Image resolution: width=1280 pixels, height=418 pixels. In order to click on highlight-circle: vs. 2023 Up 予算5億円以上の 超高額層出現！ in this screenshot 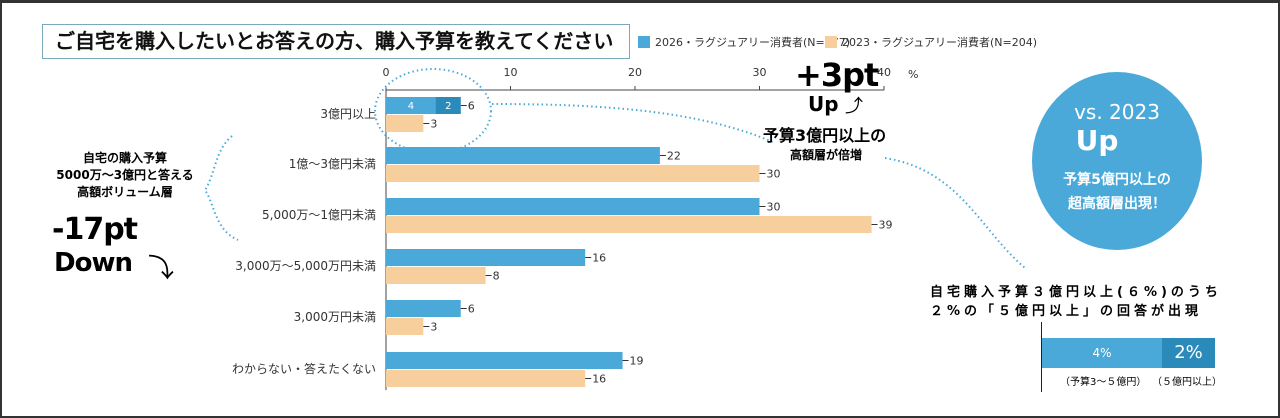, I will do `click(1117, 161)`.